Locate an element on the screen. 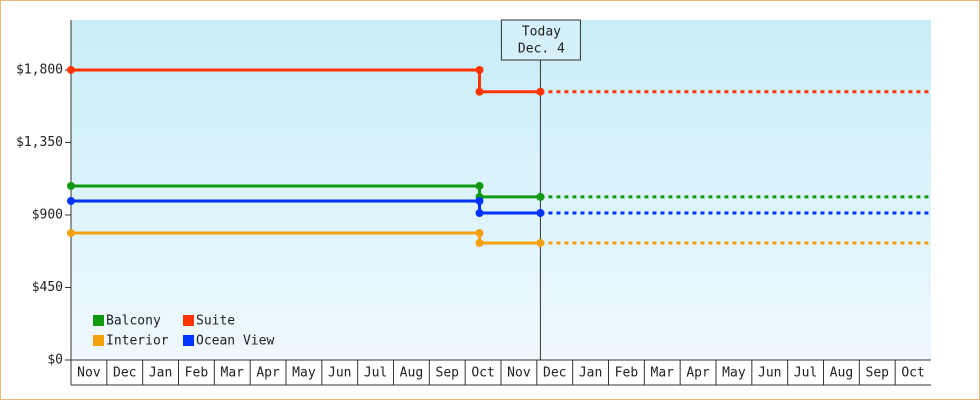  legend-label: Suite is located at coordinates (215, 321).